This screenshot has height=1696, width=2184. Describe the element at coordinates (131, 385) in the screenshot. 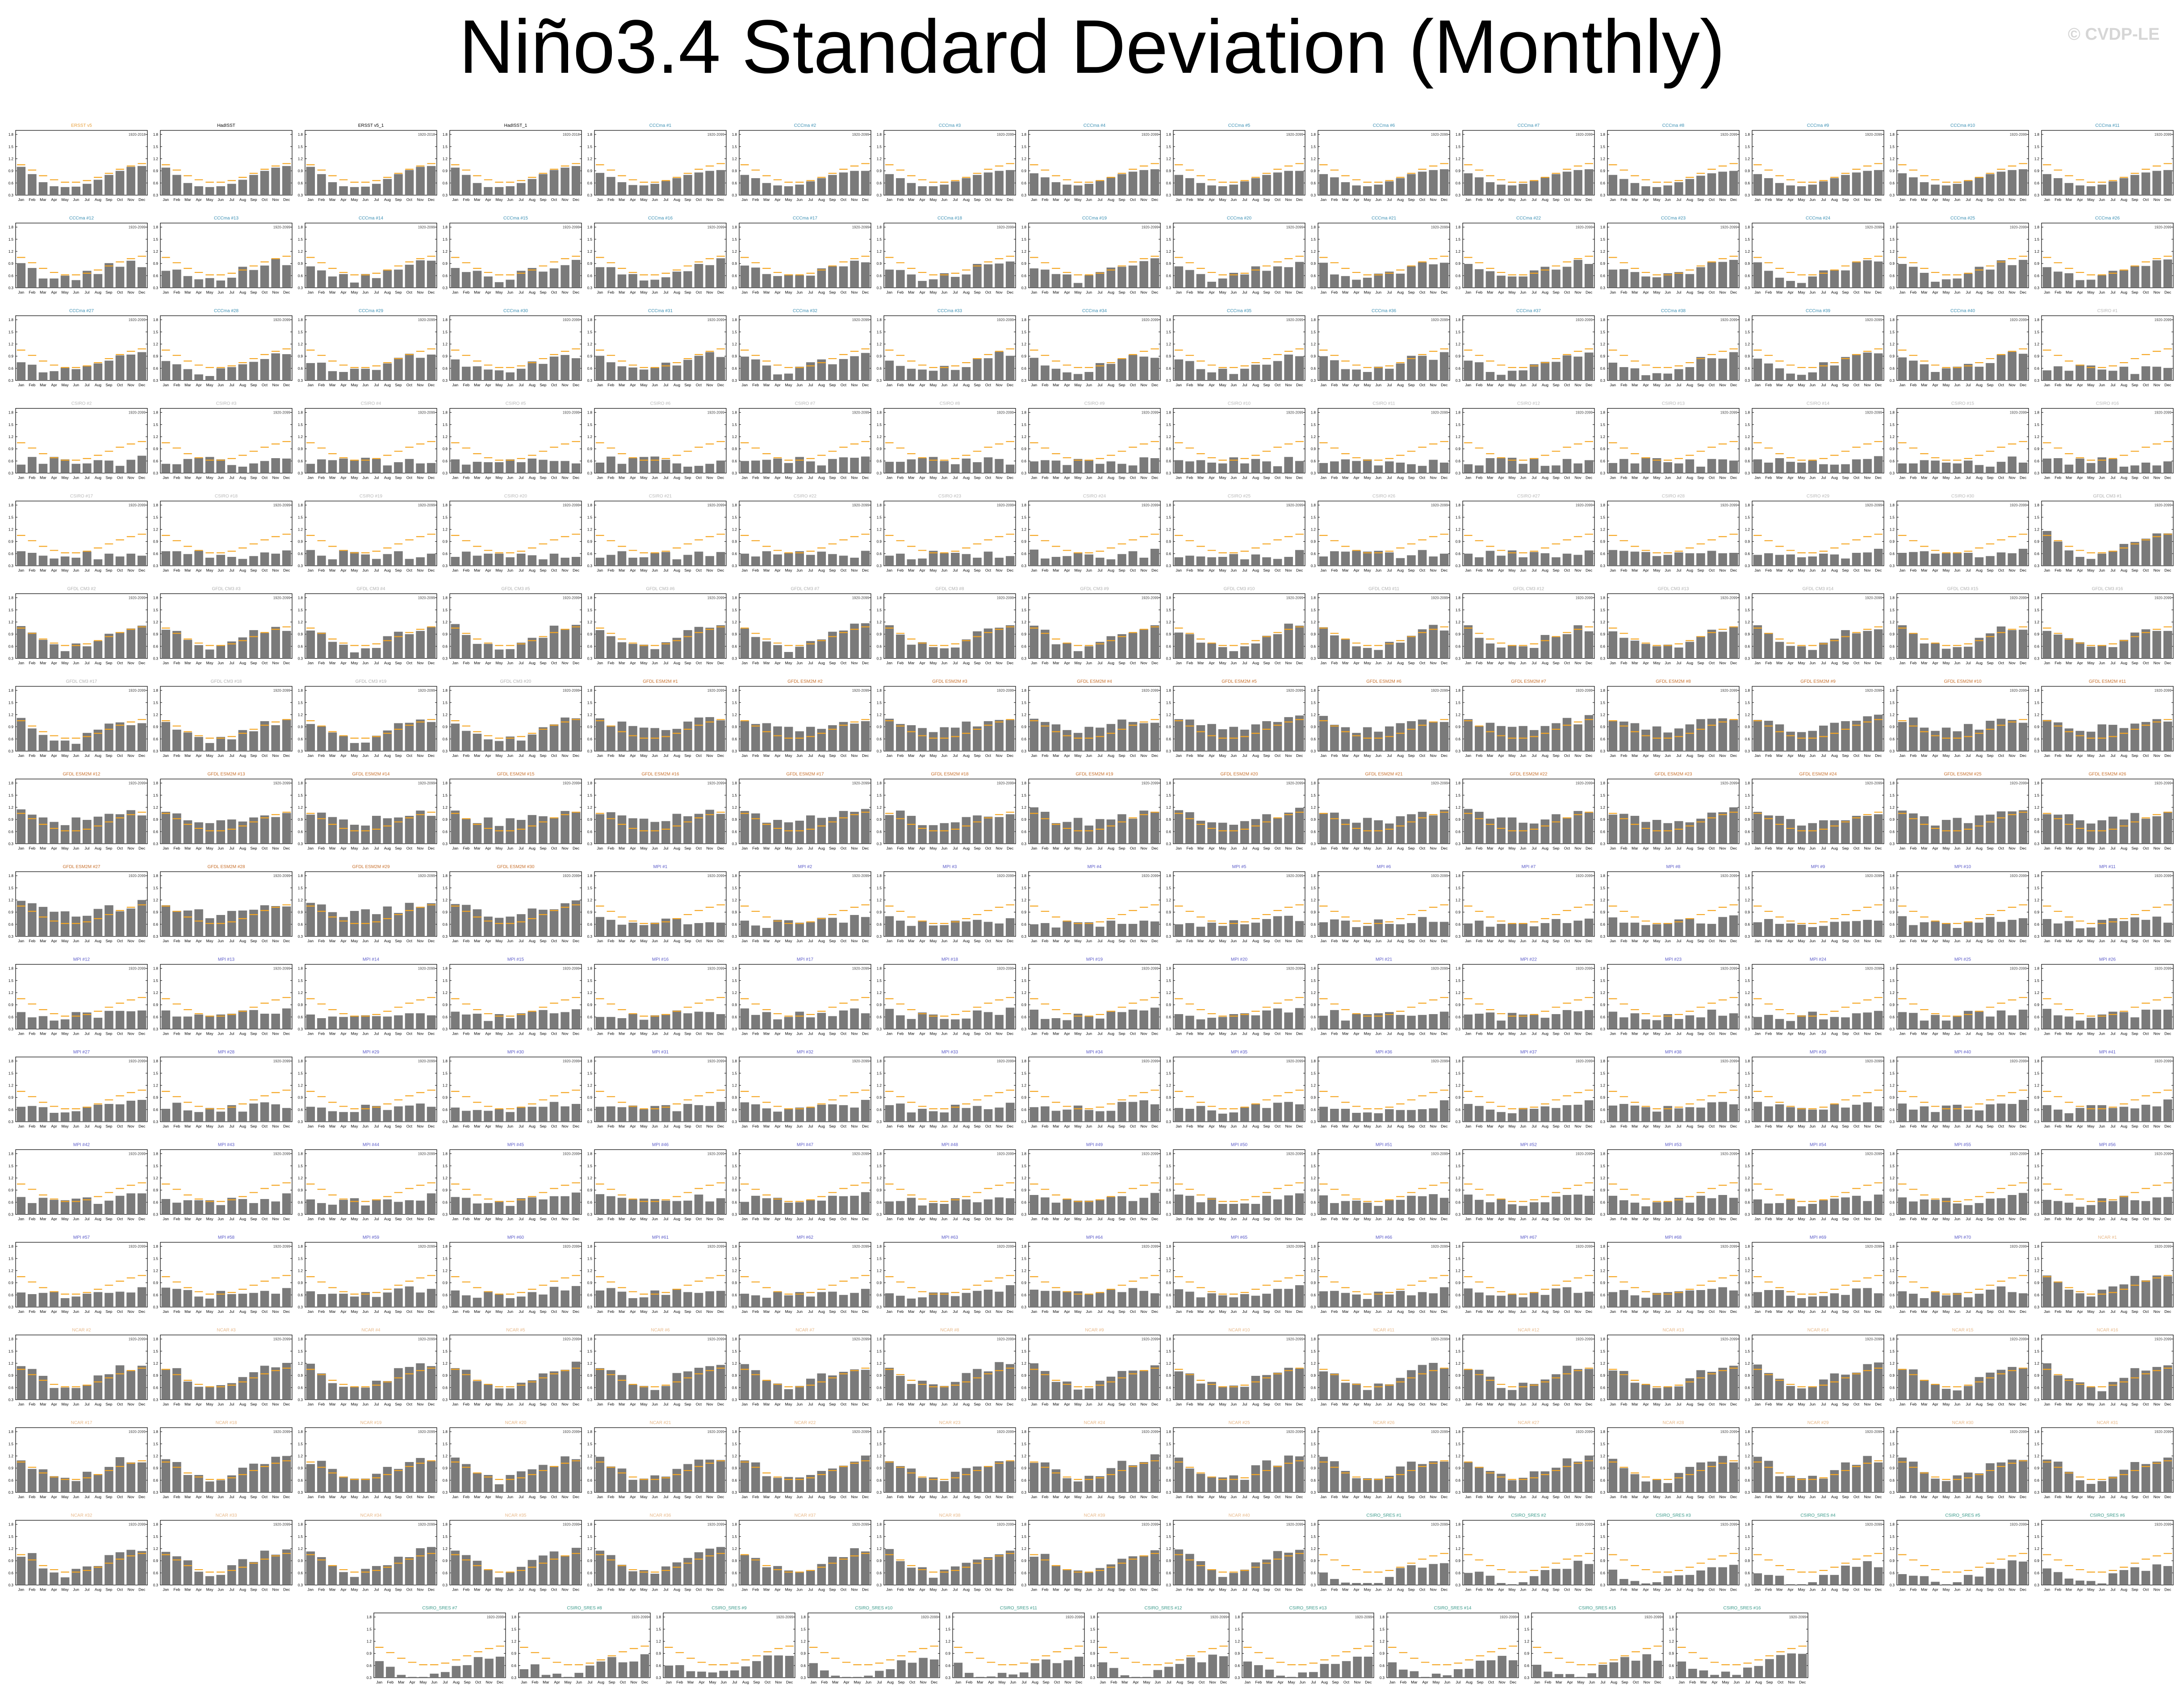

I see `x-tick-label: Nov` at that location.